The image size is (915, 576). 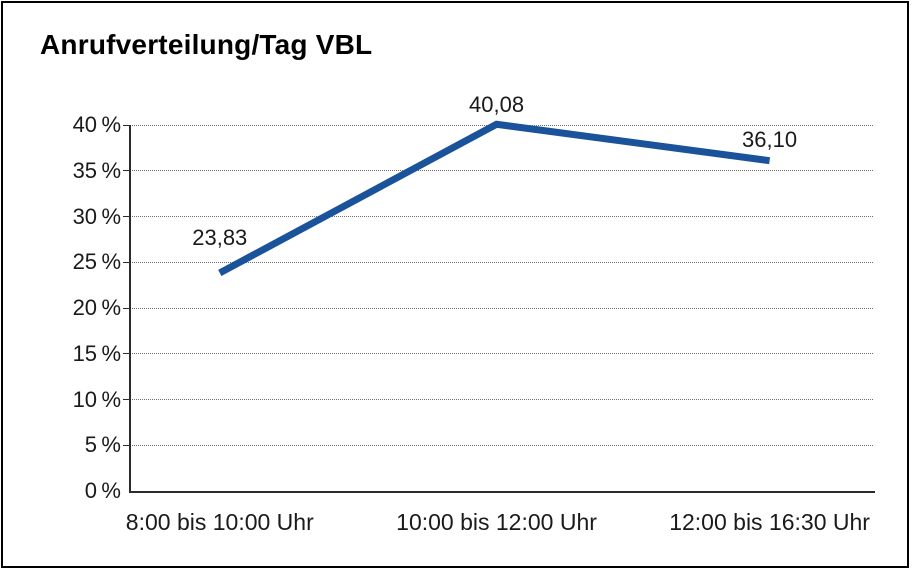 I want to click on y-axis-tick-label: 35 %, so click(x=96, y=170).